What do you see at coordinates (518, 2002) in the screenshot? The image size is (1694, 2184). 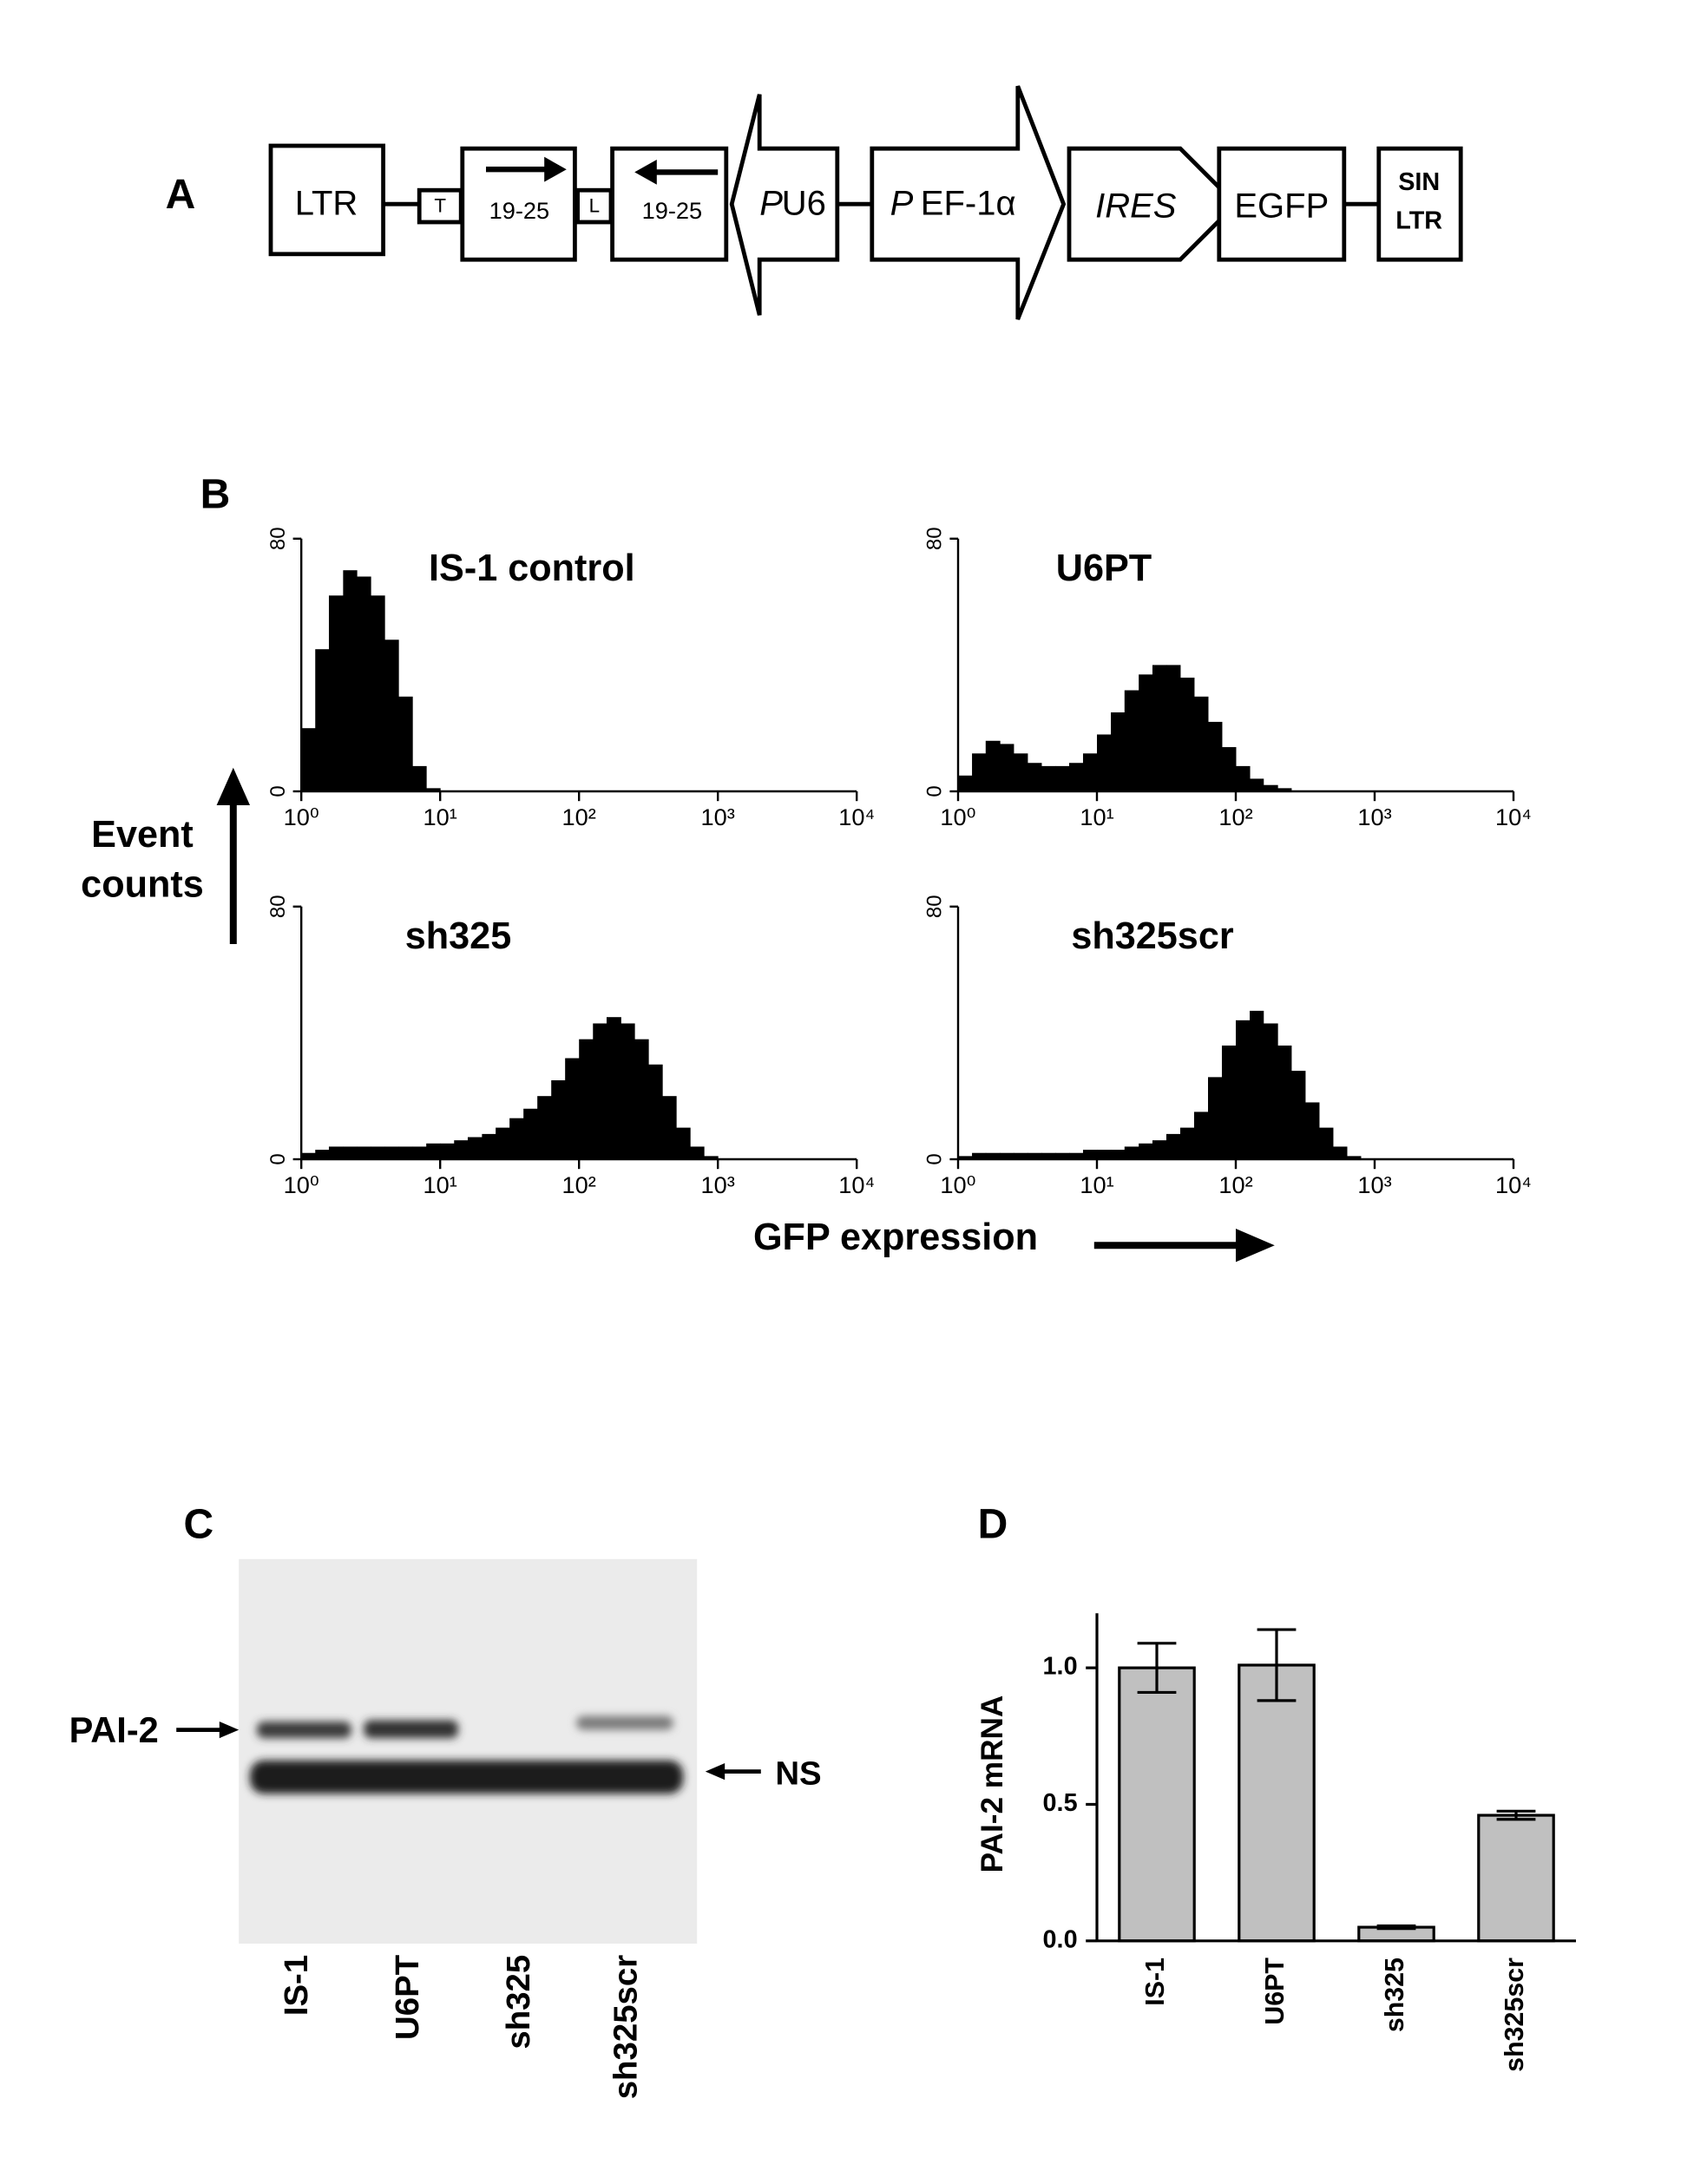 I see `lane-label: sh325` at bounding box center [518, 2002].